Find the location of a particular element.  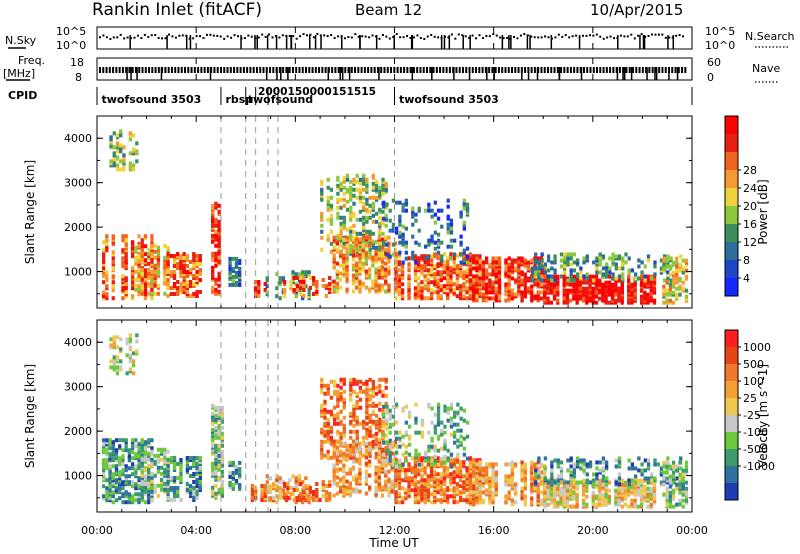

freq-tick-bottom: 8 is located at coordinates (78, 77).